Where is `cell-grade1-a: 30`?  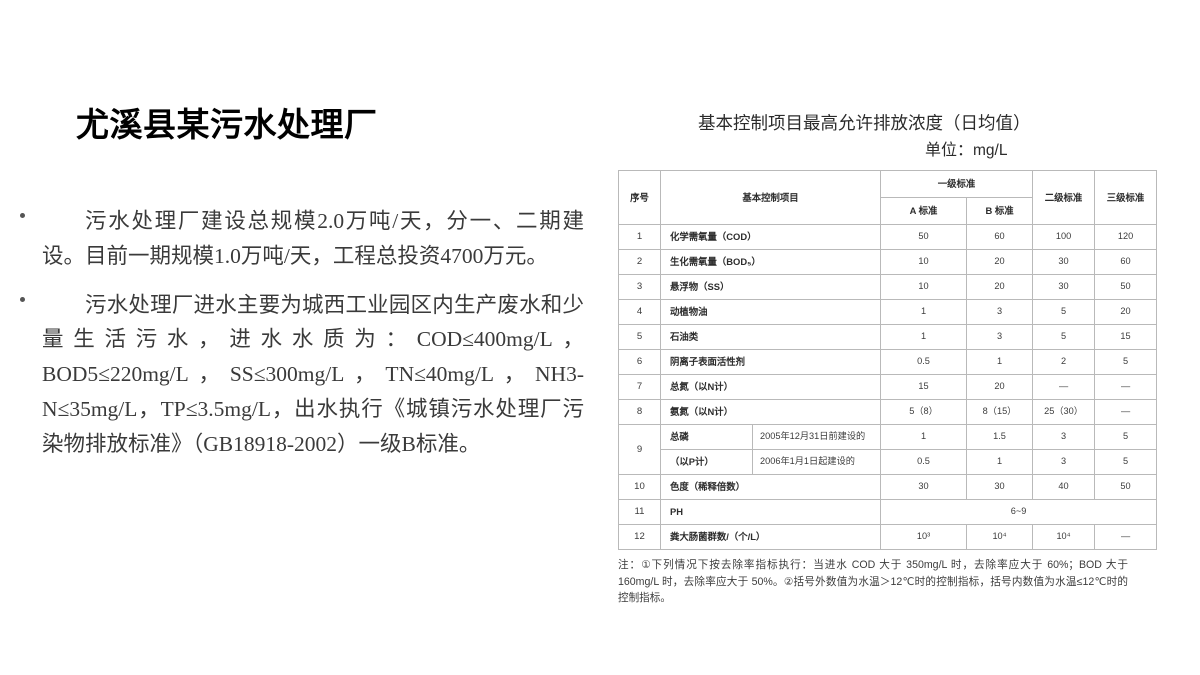 cell-grade1-a: 30 is located at coordinates (924, 487).